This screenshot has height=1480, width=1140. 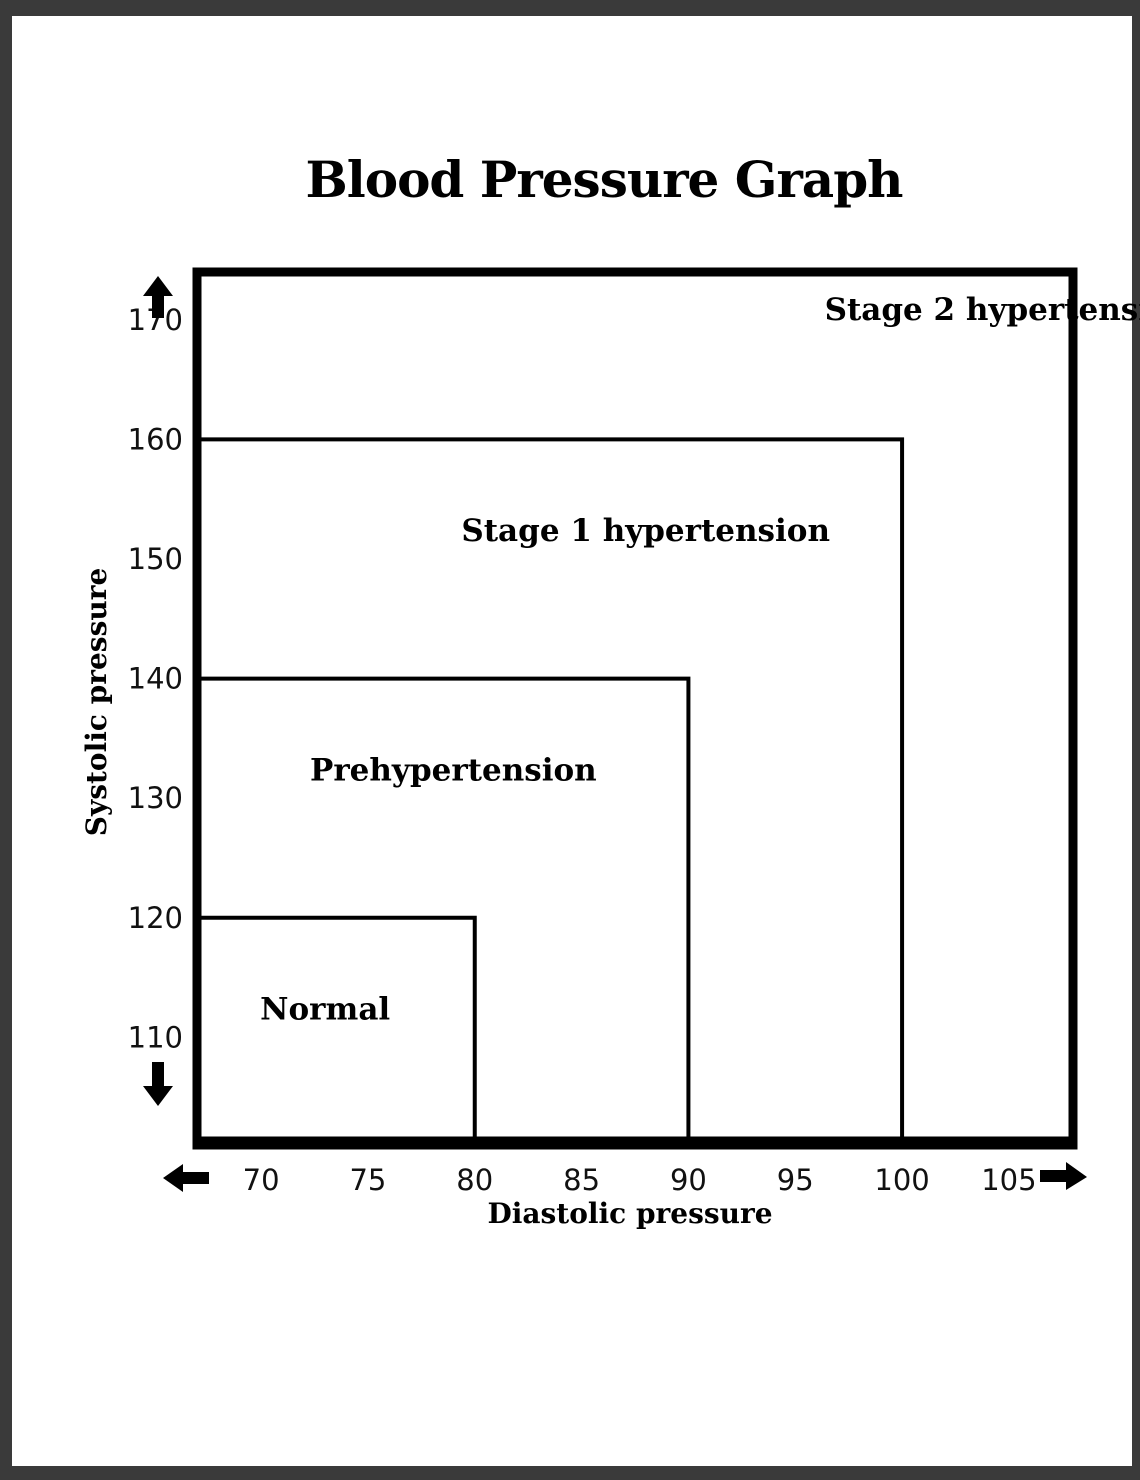 What do you see at coordinates (982, 310) in the screenshot?
I see `region-label-stage-2-hypertension: Stage 2 hypertension` at bounding box center [982, 310].